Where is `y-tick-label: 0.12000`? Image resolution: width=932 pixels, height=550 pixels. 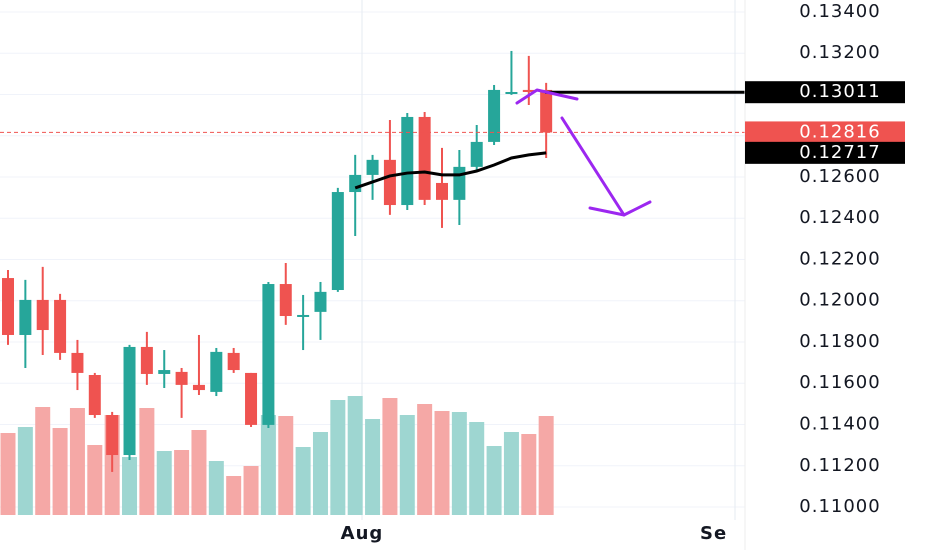
y-tick-label: 0.12000 is located at coordinates (839, 300).